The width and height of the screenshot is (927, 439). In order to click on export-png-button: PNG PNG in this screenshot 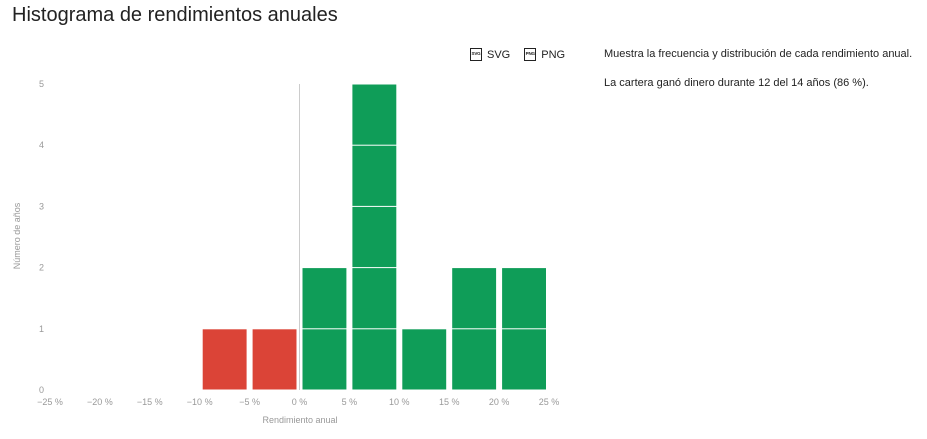, I will do `click(544, 54)`.